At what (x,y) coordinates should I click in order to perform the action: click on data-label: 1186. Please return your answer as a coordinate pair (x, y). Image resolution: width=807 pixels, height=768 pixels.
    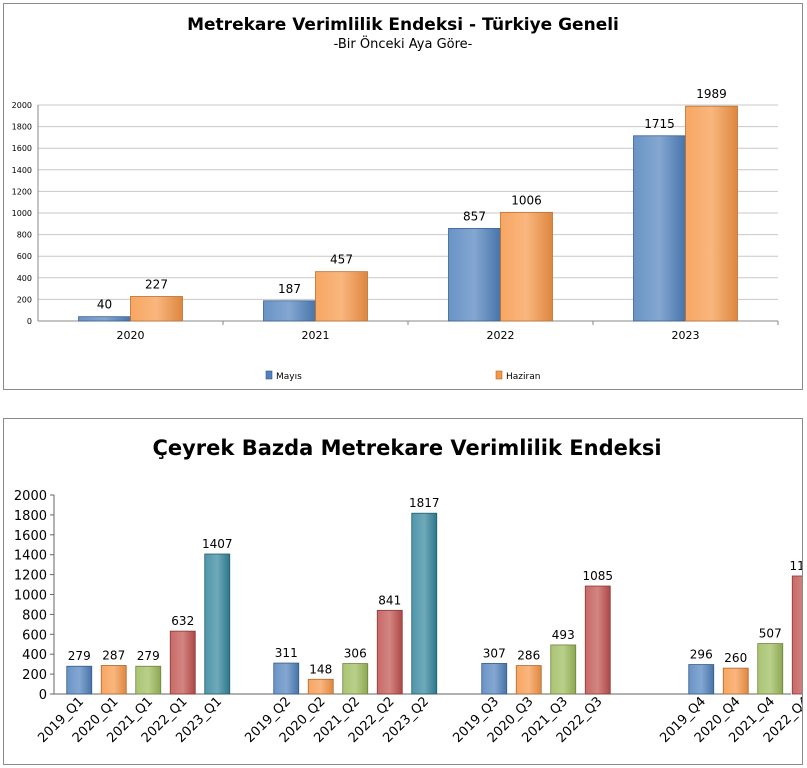
    Looking at the image, I should click on (795, 566).